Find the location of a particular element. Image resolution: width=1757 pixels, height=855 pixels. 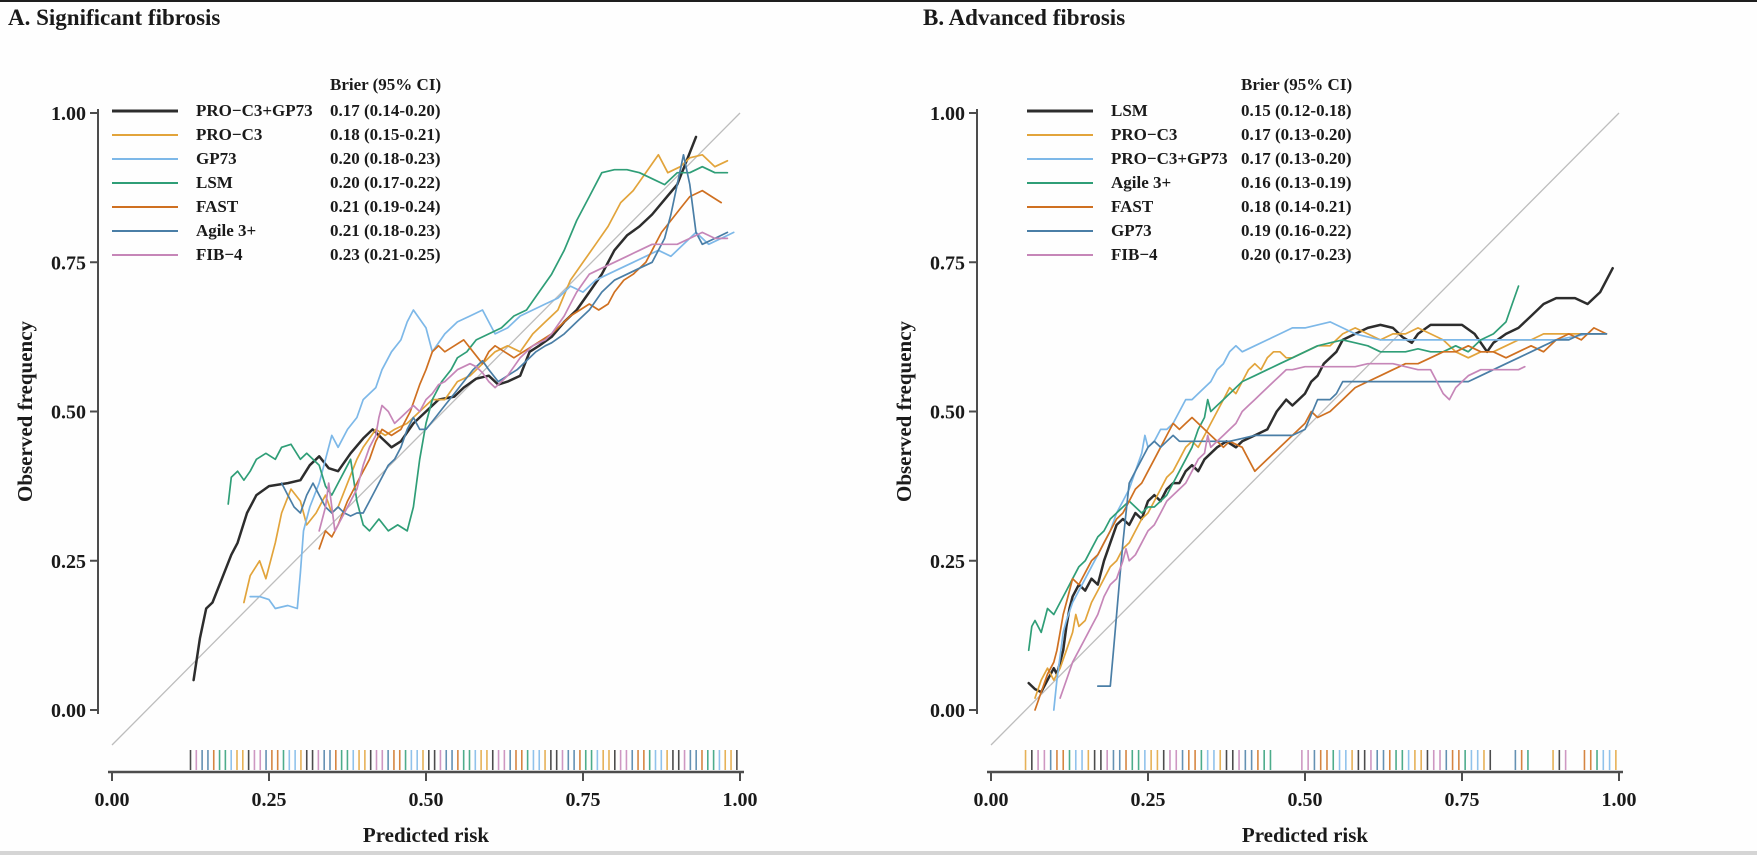

legend-brier-value: 0.18 (0.14-0.21) is located at coordinates (1296, 206).